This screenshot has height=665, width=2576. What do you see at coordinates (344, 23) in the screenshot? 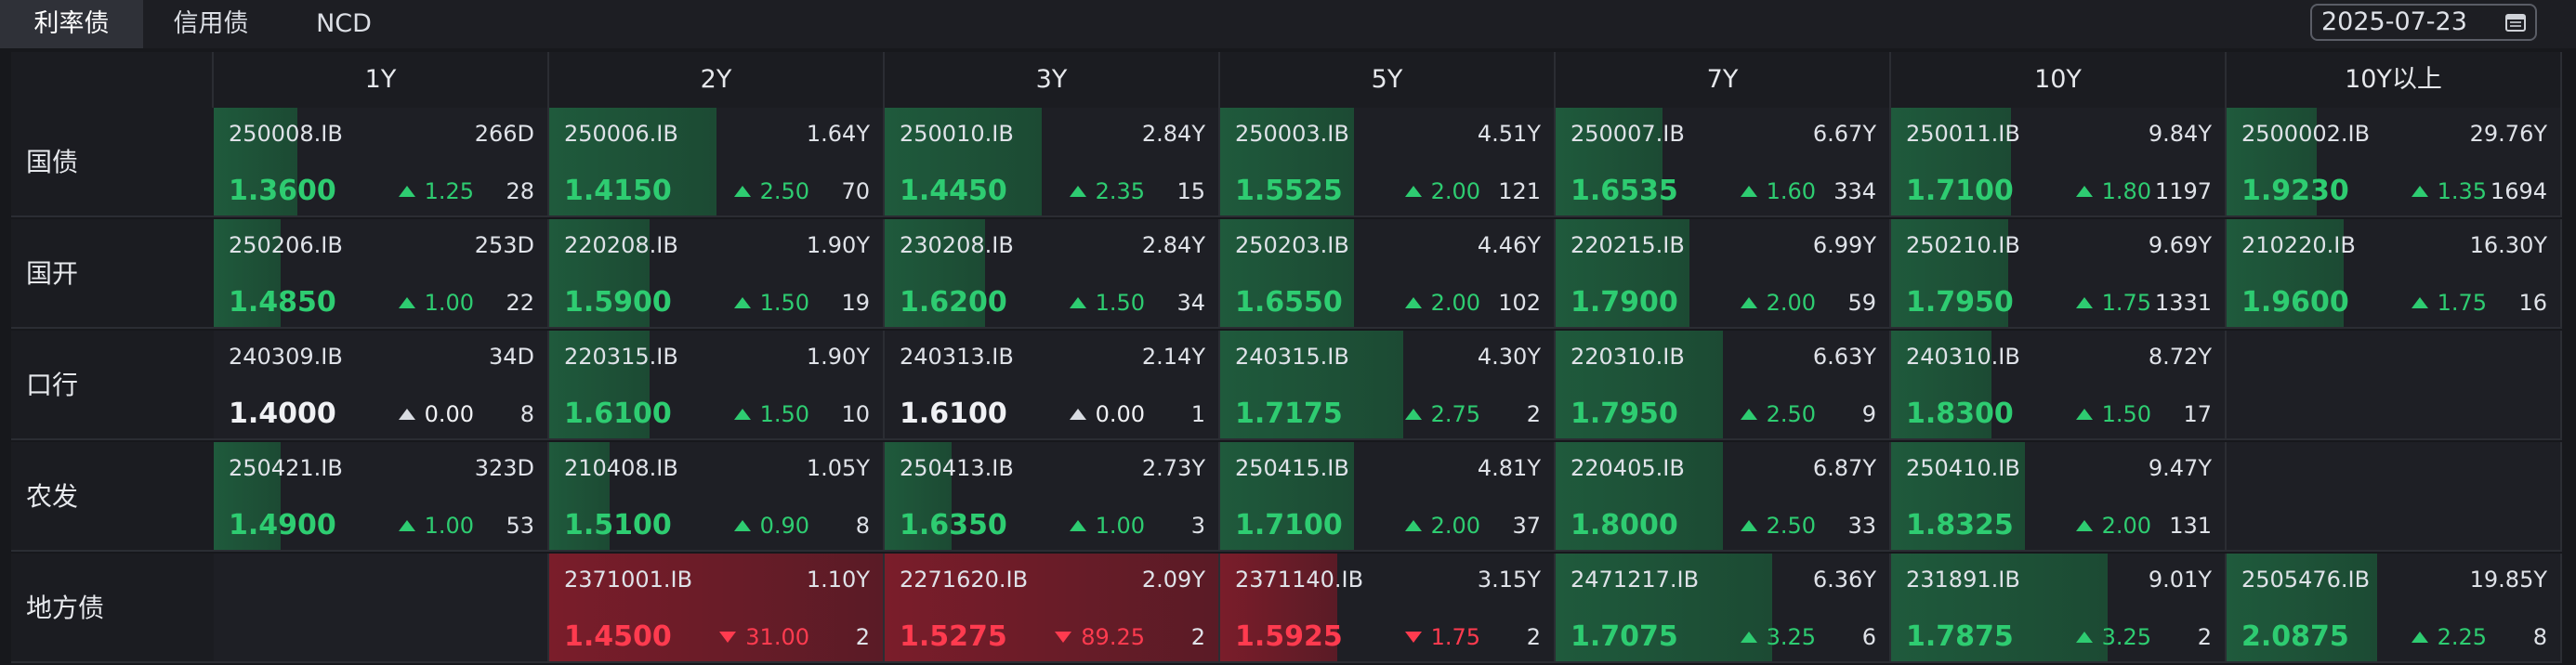
I see `tab-ncd: NCD` at bounding box center [344, 23].